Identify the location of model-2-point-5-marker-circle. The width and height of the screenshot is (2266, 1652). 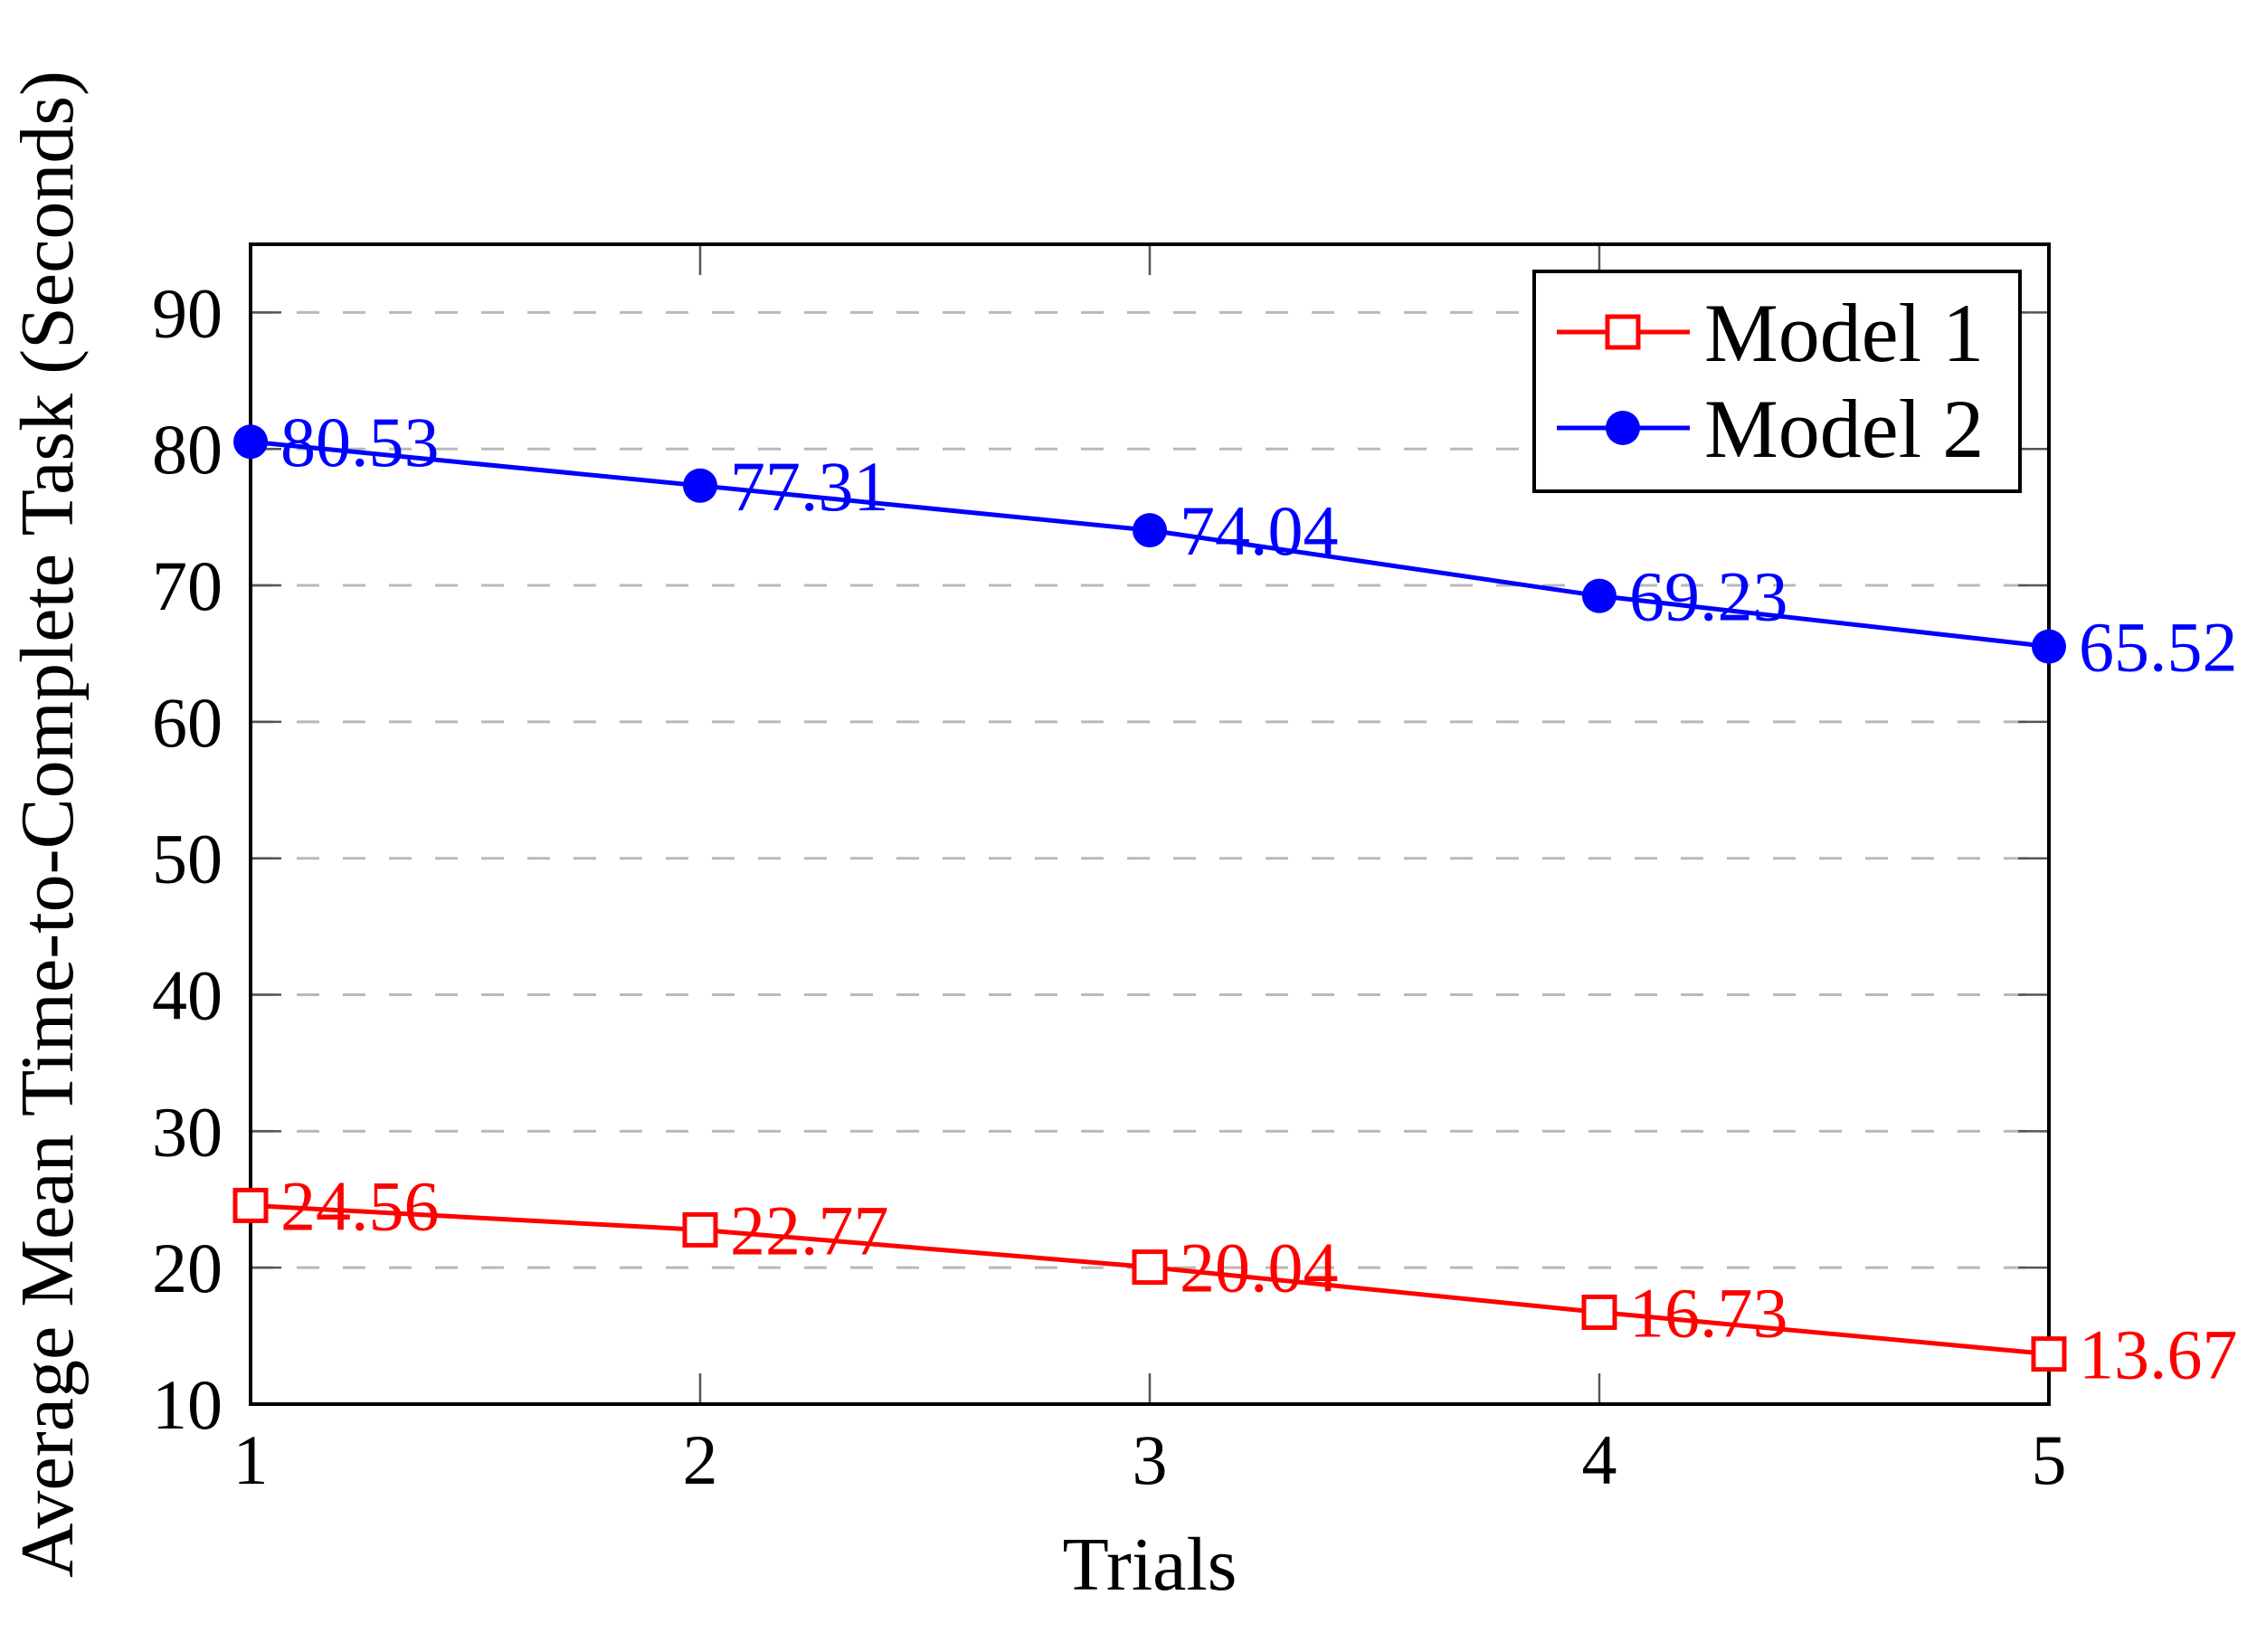
(2049, 646).